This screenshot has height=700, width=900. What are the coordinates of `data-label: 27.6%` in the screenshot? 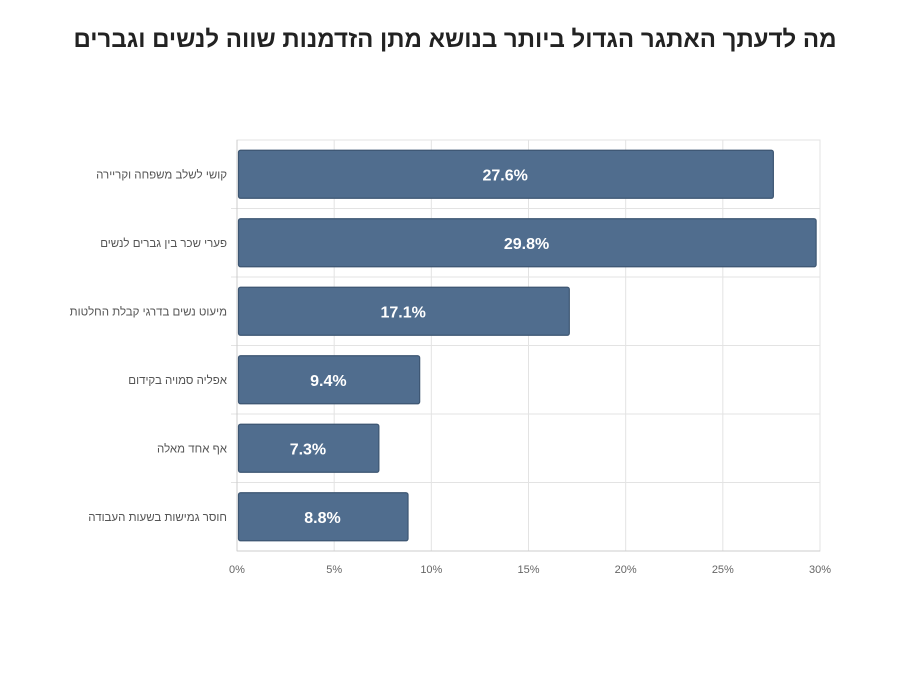 It's located at (504, 175).